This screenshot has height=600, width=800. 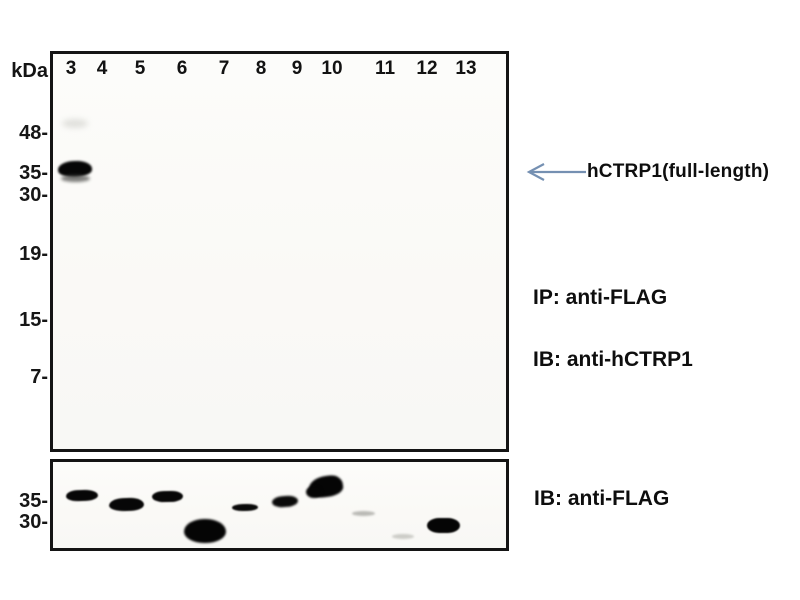 I want to click on kda-marker: 48-, so click(x=33, y=133).